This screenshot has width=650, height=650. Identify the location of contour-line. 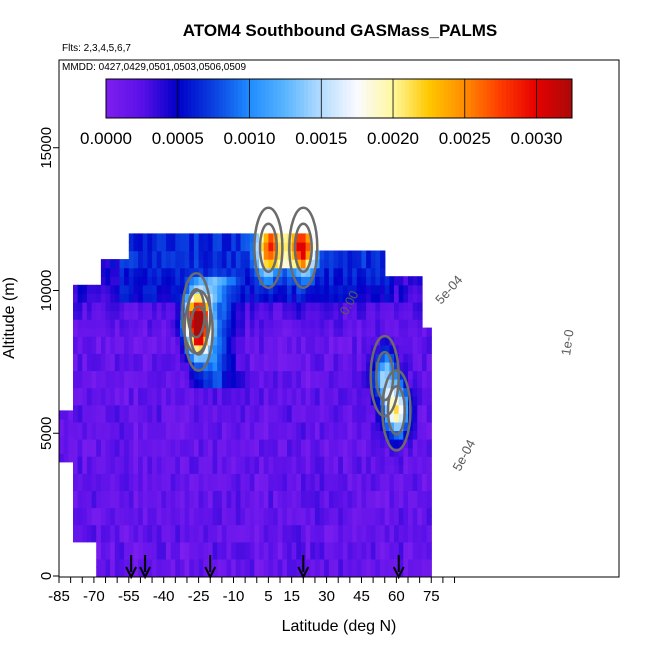
(396, 410).